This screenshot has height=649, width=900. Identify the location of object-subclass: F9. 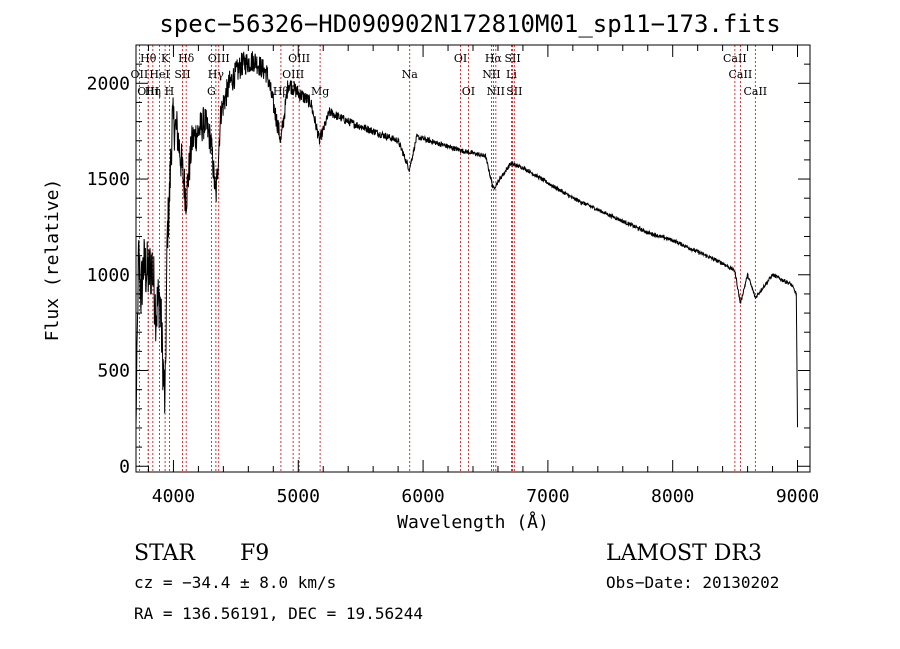
(254, 553).